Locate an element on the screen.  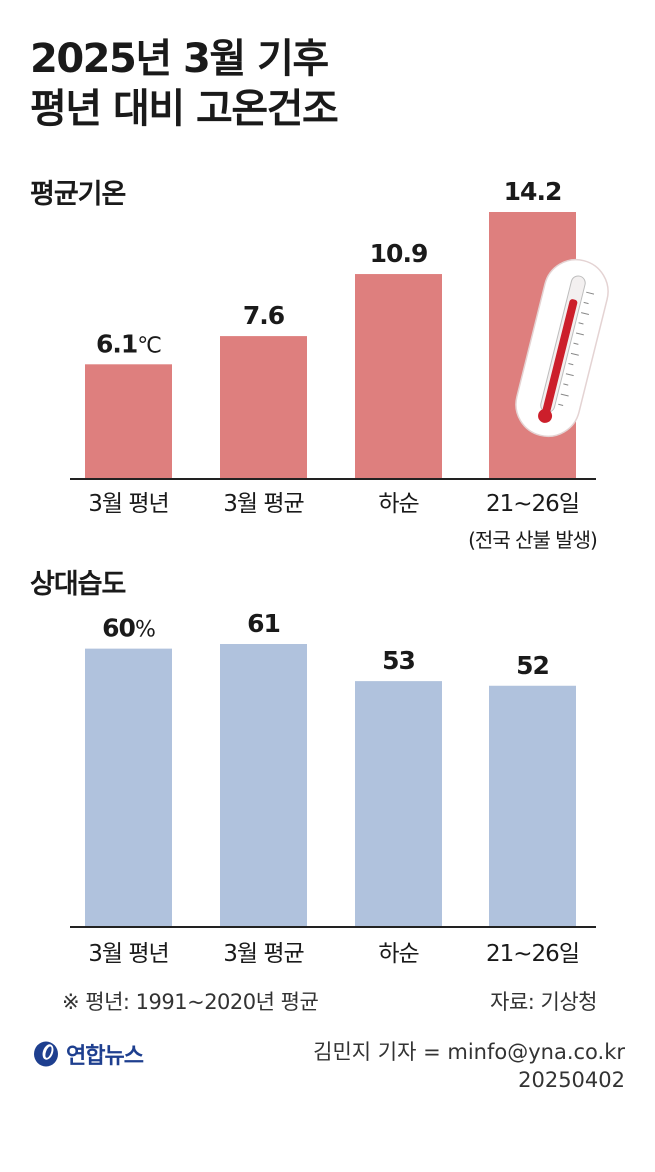
temp-category-label-1: 3월 평년 is located at coordinates (128, 504).